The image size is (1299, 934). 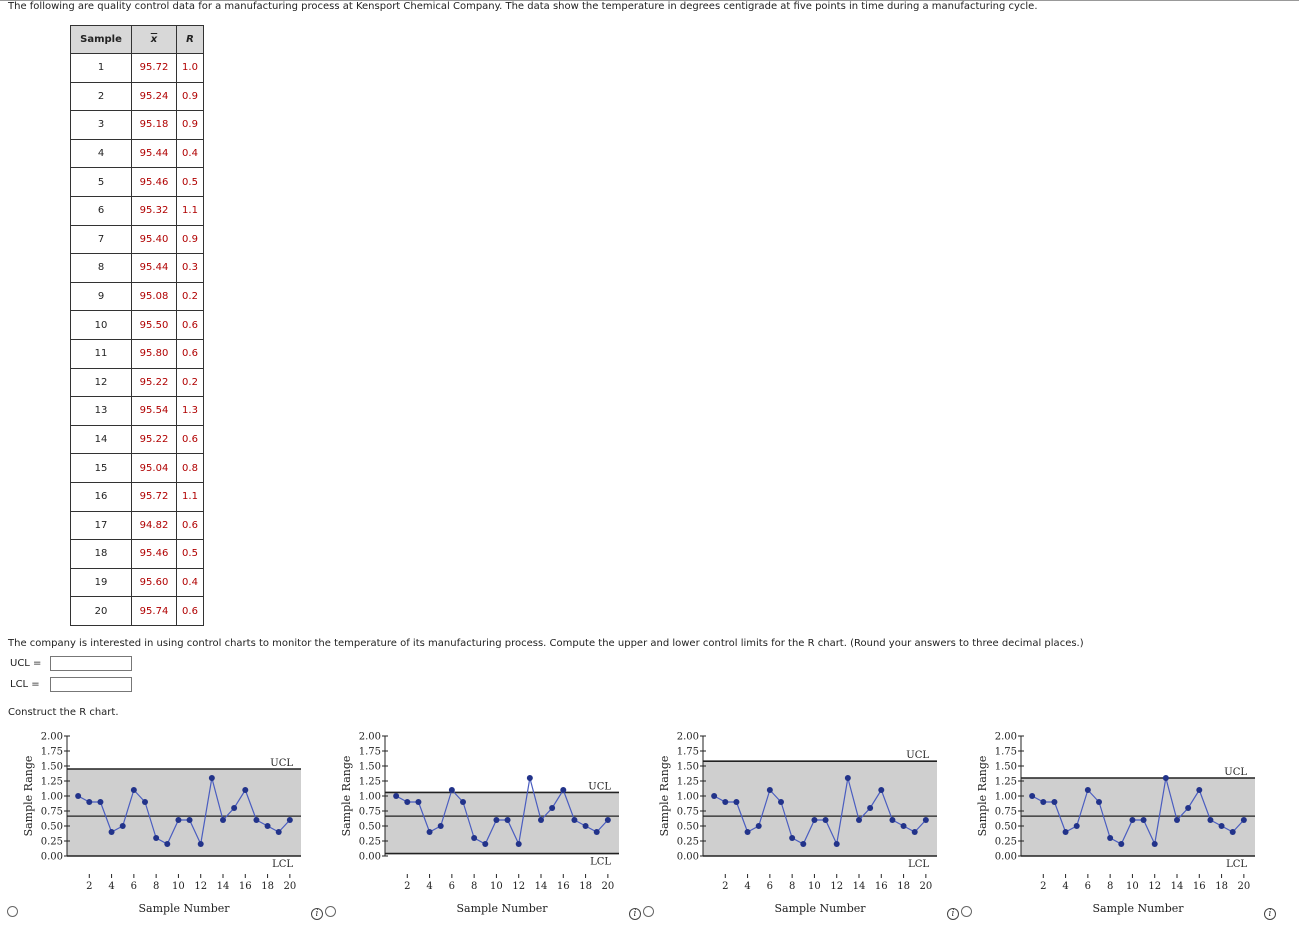 I want to click on y-tick-label: 1.25, so click(x=52, y=782).